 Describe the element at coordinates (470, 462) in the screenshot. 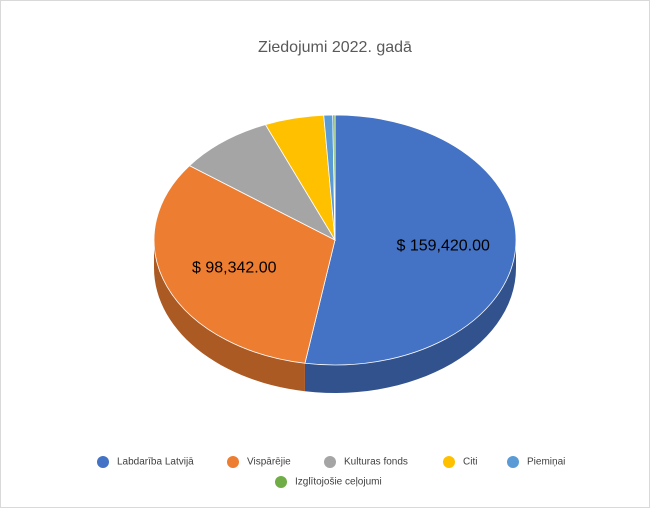

I see `legend-label: Citi` at that location.